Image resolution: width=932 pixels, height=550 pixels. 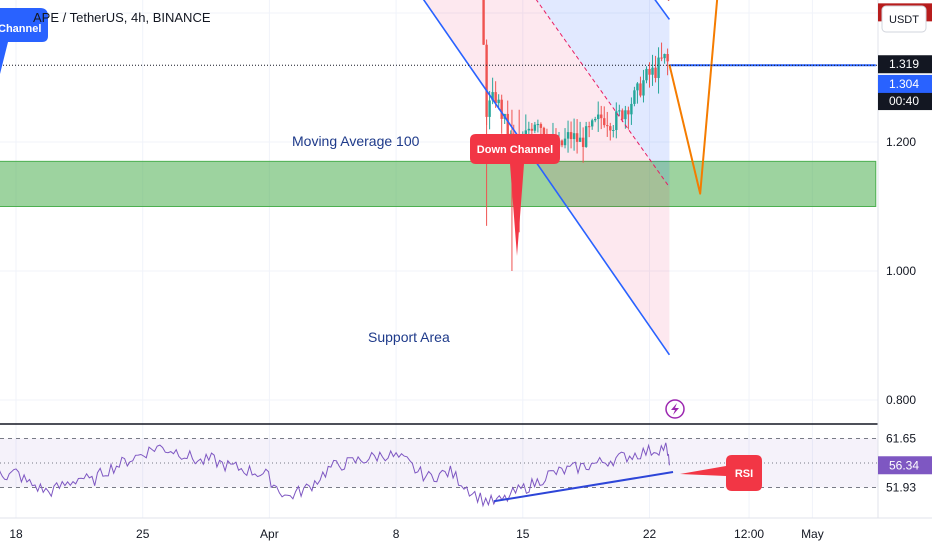 I want to click on currency-button-label: USDT, so click(x=904, y=20).